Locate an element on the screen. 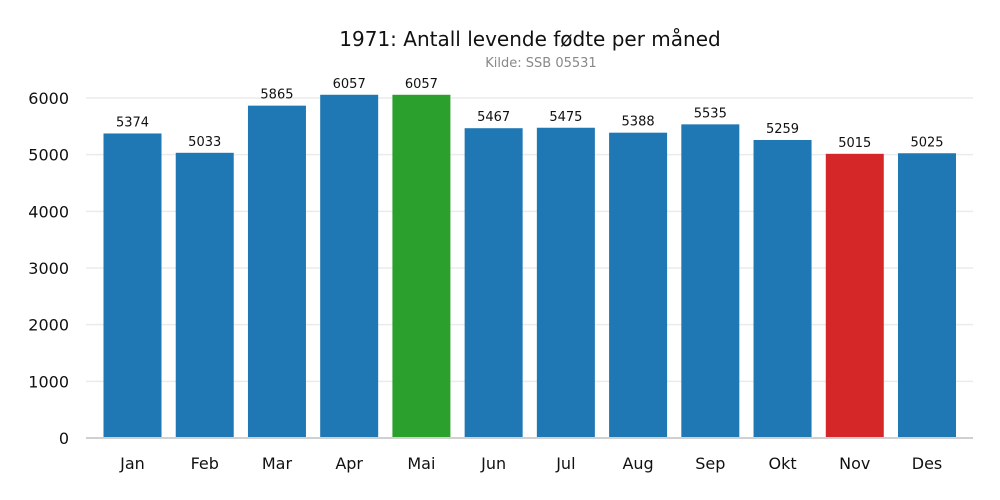 Image resolution: width=1000 pixels, height=500 pixels. data-label: 5467 is located at coordinates (493, 117).